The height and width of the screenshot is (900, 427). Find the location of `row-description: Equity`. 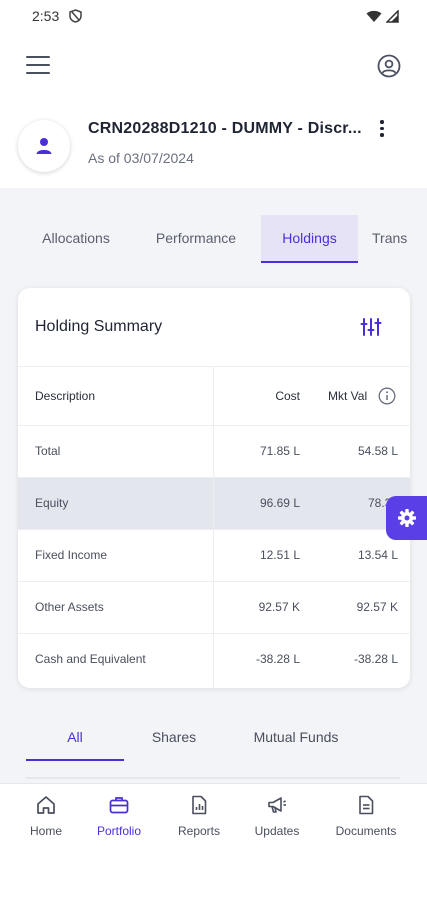

row-description: Equity is located at coordinates (52, 503).